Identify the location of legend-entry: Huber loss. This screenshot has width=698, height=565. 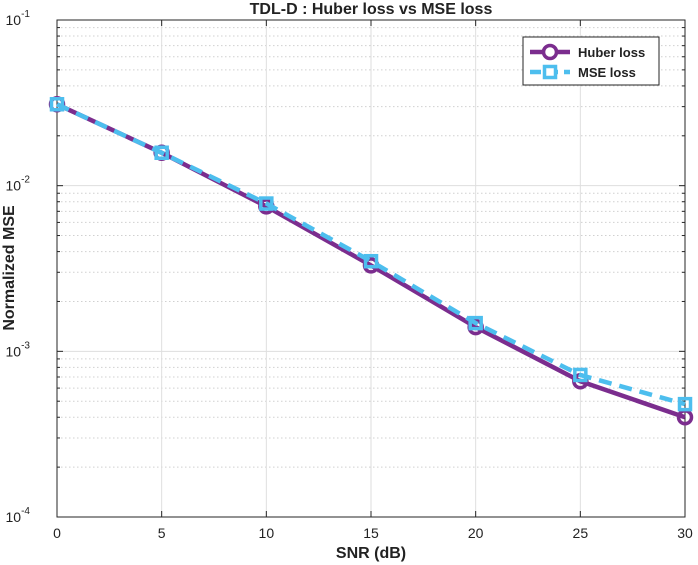
(587, 52).